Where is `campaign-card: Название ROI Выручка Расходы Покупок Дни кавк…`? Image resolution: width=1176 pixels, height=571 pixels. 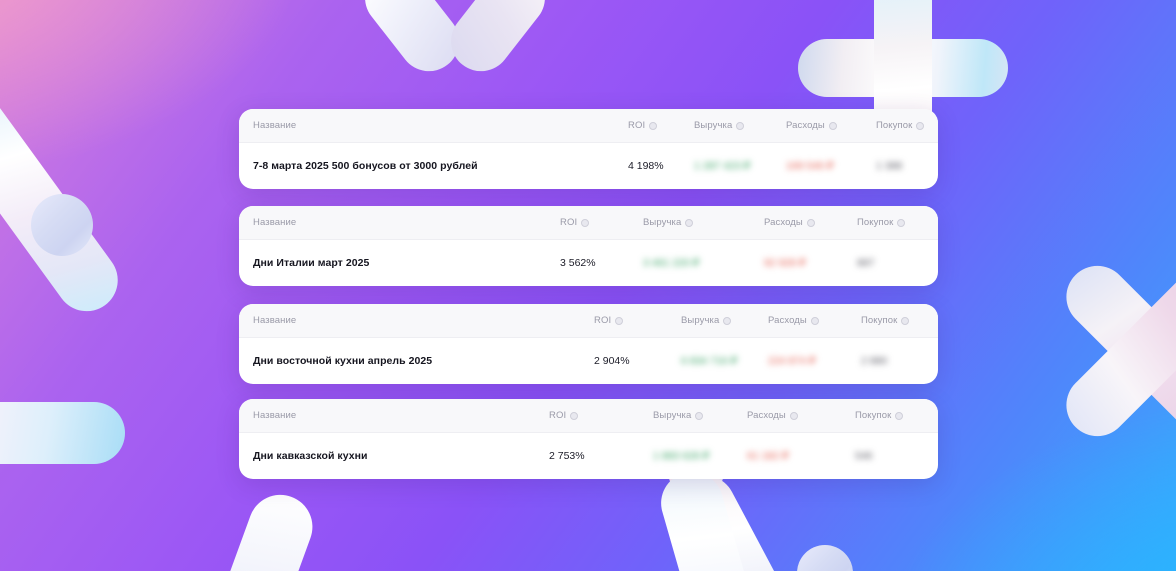 campaign-card: Название ROI Выручка Расходы Покупок Дни кавк… is located at coordinates (588, 439).